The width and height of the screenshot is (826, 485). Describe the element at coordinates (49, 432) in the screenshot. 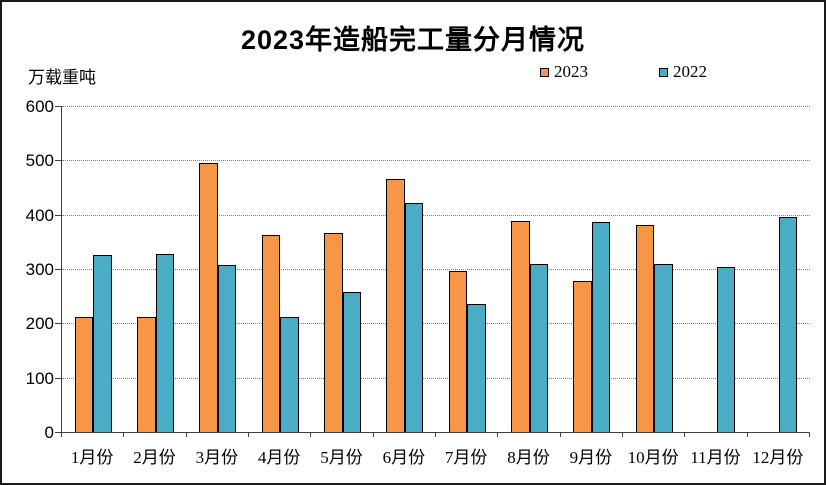

I see `y-axis-tick-label-0: 0` at that location.